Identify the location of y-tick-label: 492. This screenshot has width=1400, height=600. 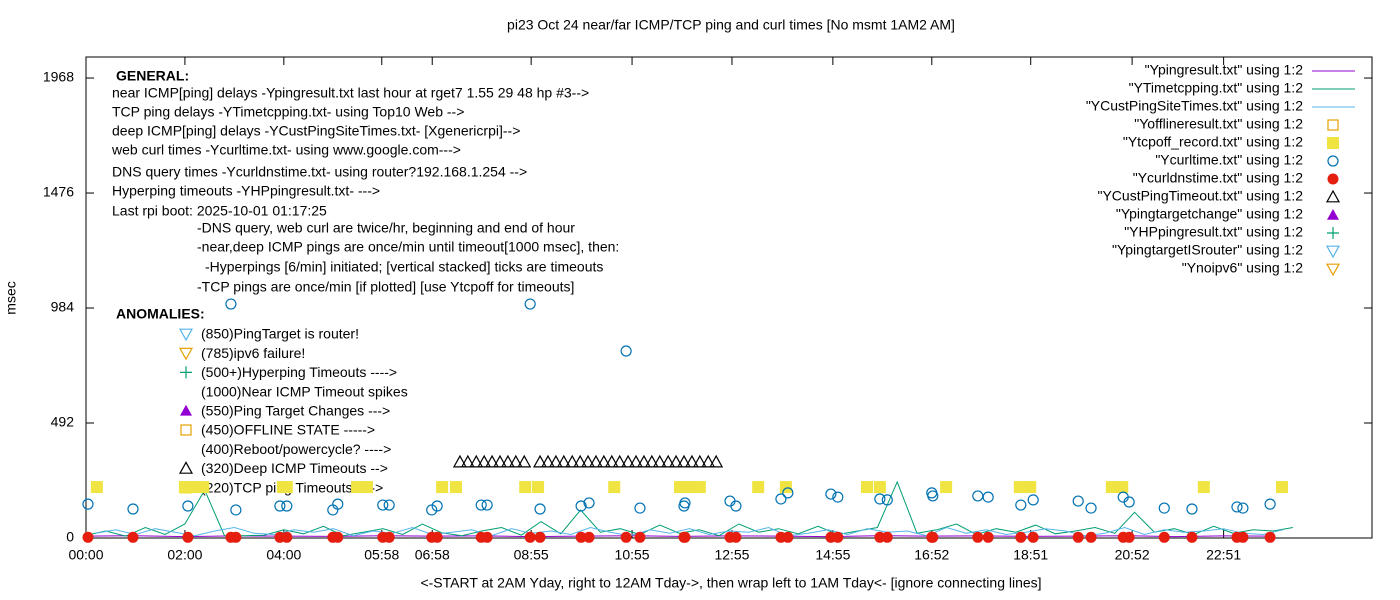
(63, 422).